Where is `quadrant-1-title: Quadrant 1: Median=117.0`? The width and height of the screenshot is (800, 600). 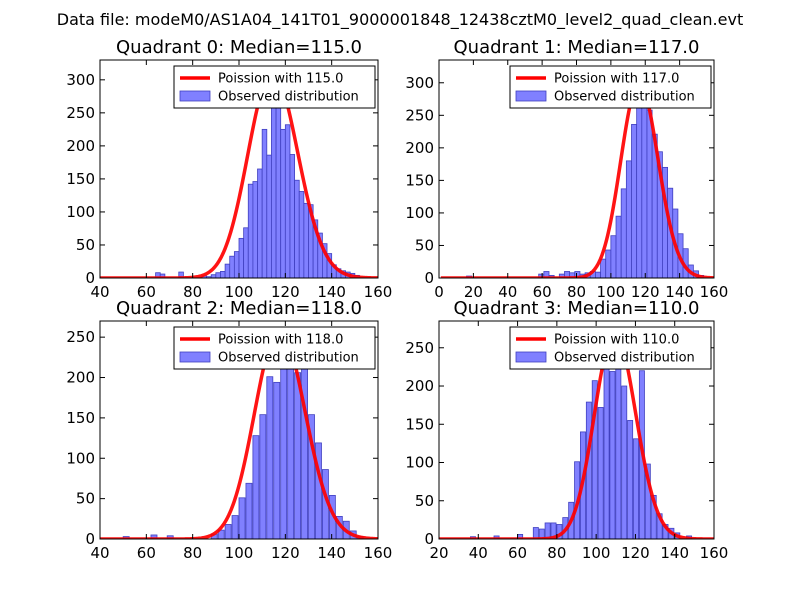
quadrant-1-title: Quadrant 1: Median=117.0 is located at coordinates (577, 47).